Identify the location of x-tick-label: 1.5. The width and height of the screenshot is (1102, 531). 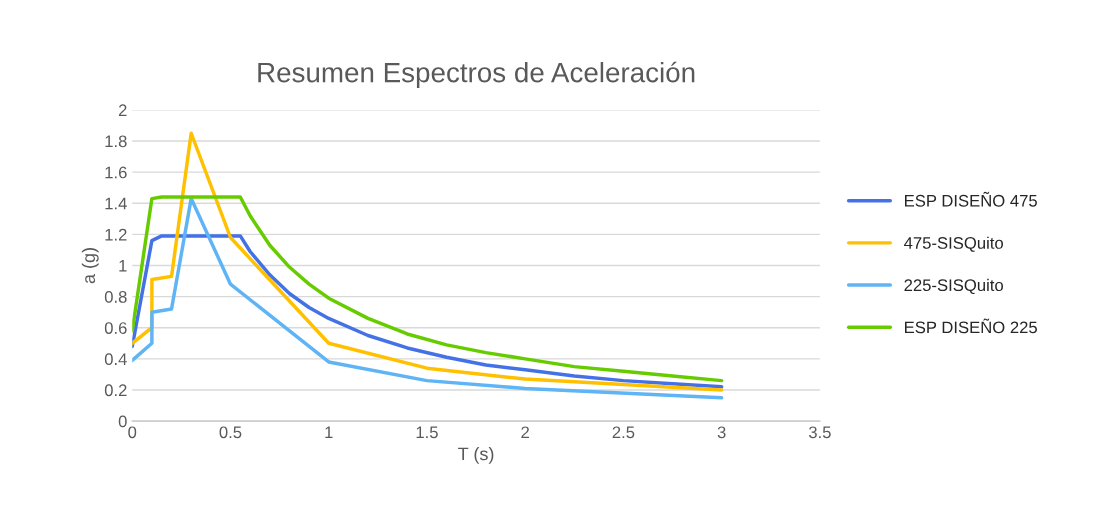
(427, 432).